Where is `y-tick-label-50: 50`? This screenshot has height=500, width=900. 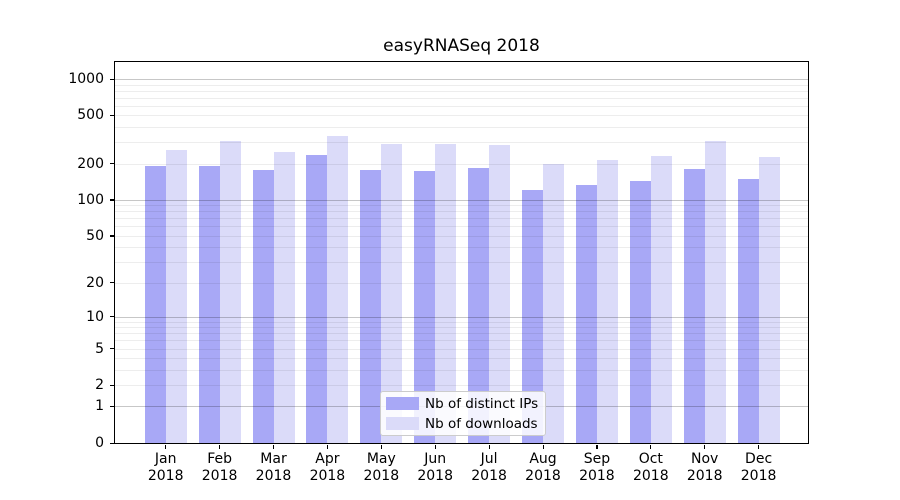
y-tick-label-50: 50 is located at coordinates (95, 235).